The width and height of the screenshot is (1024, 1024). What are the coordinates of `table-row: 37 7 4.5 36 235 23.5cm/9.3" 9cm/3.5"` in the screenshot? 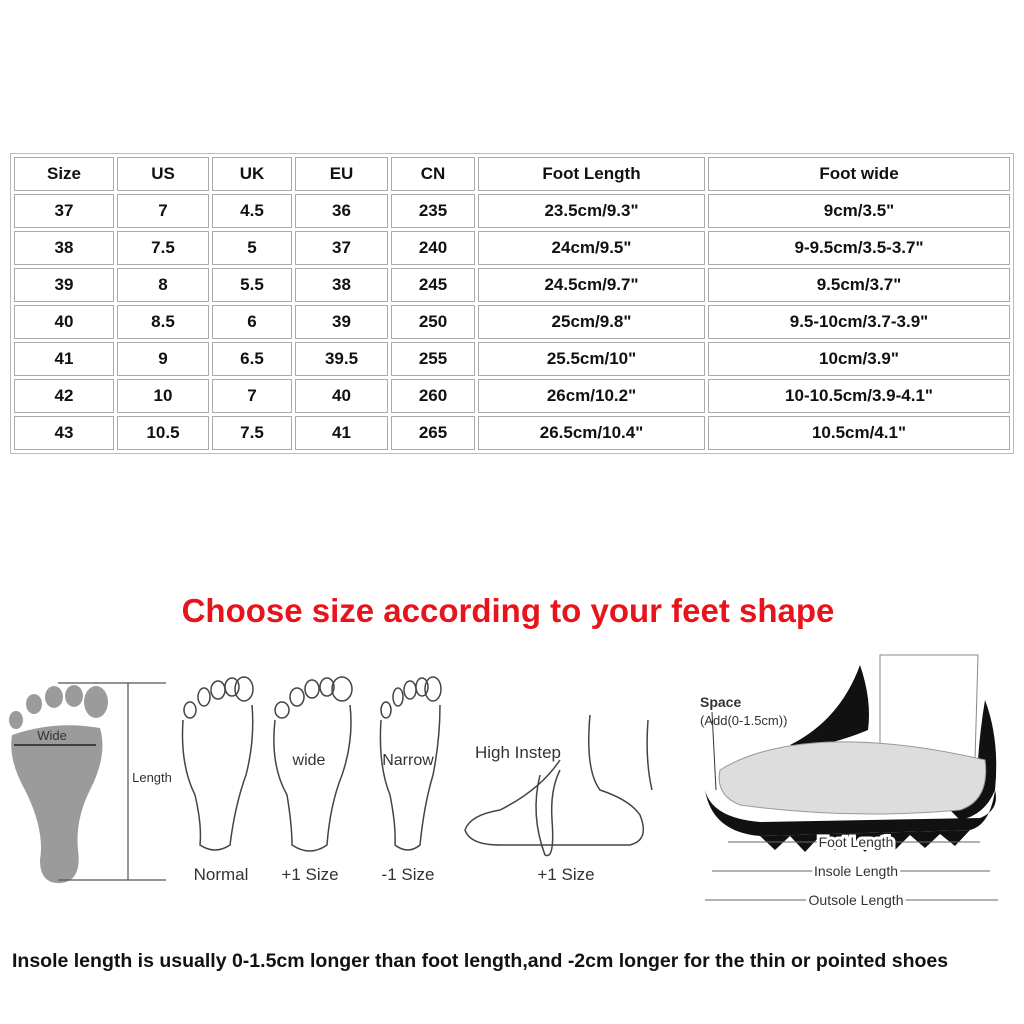 It's located at (512, 211).